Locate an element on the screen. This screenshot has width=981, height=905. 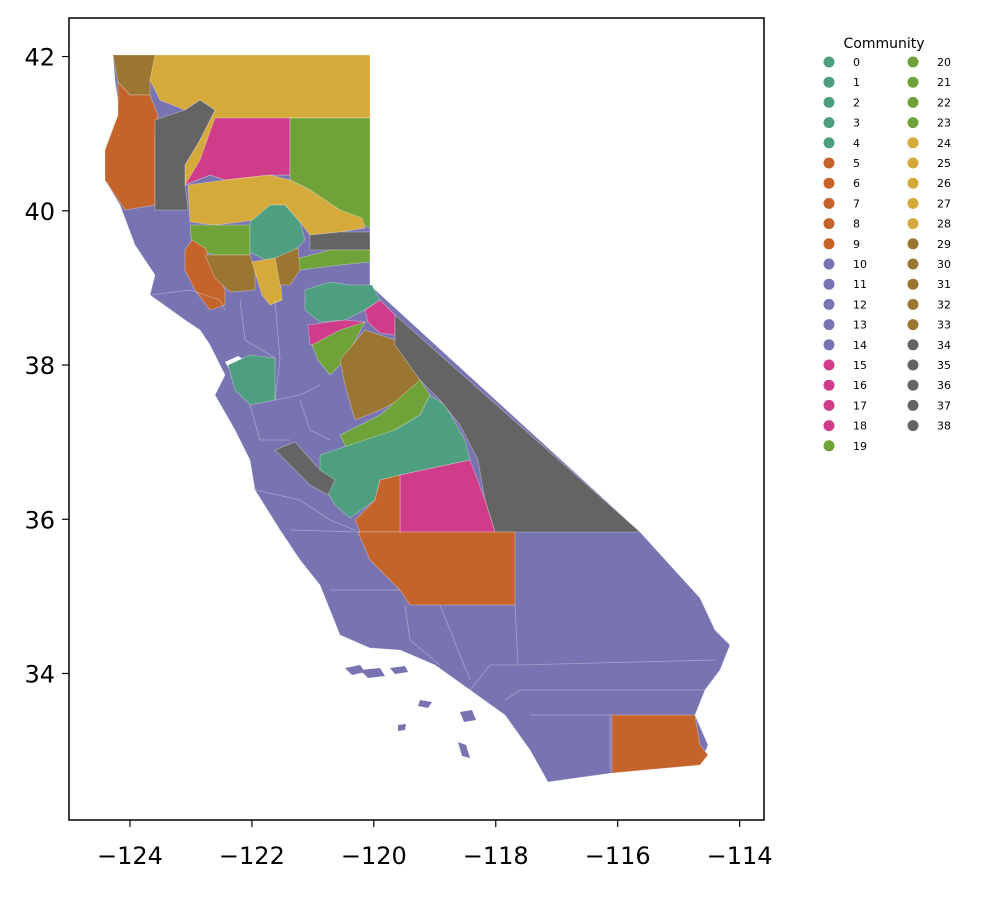
legend-label: 3 is located at coordinates (856, 123).